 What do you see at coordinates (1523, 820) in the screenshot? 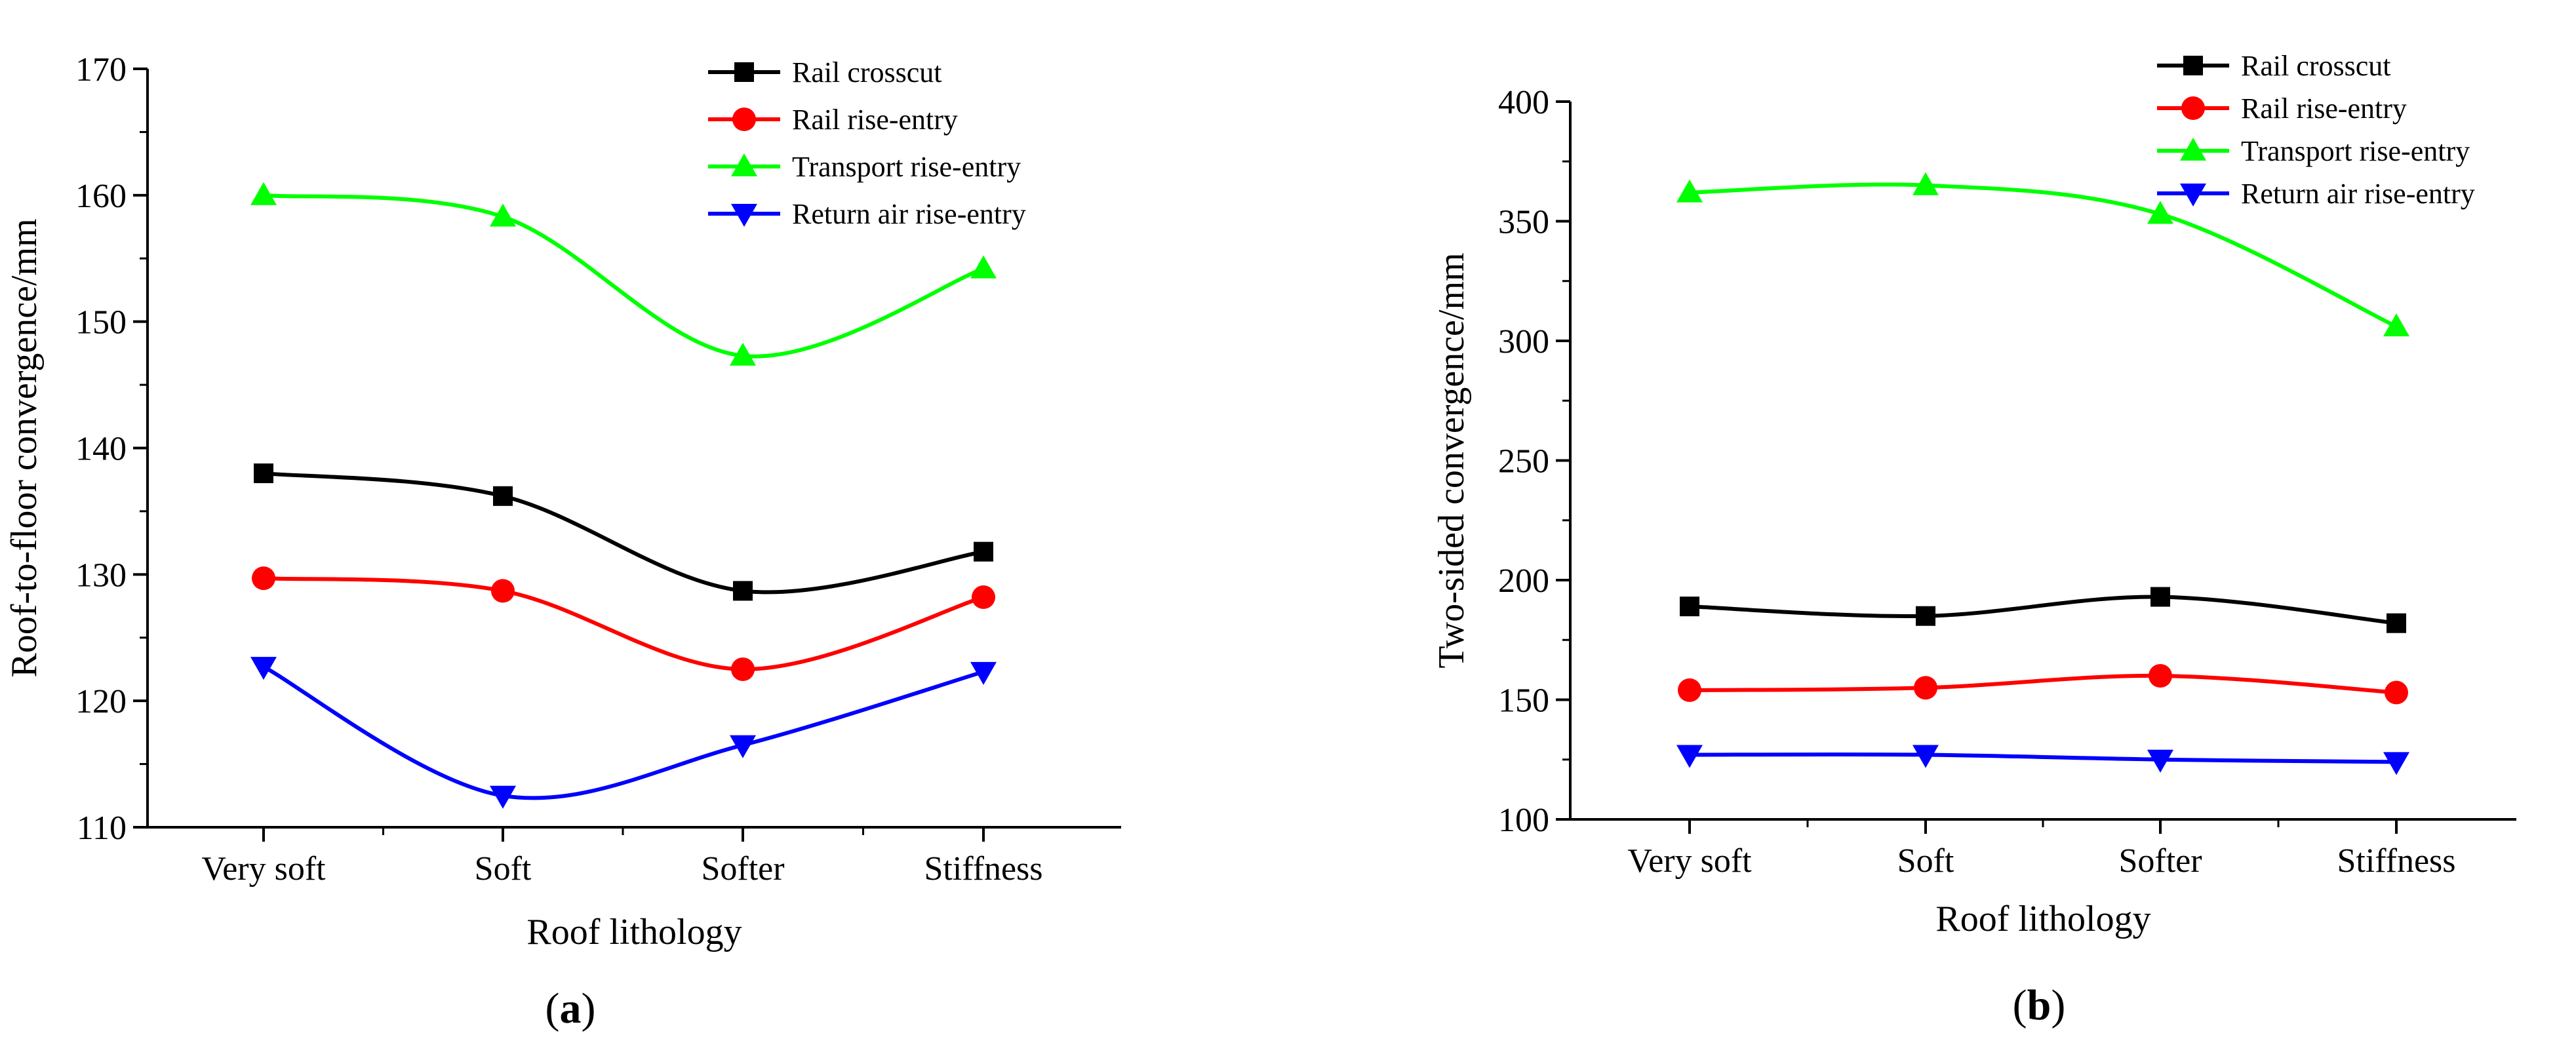
I see `y-tick-label: 100` at bounding box center [1523, 820].